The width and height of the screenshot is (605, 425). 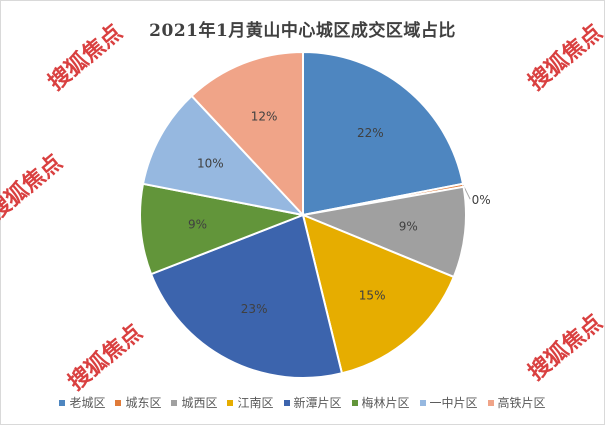 I want to click on data-label: 22%, so click(x=370, y=133).